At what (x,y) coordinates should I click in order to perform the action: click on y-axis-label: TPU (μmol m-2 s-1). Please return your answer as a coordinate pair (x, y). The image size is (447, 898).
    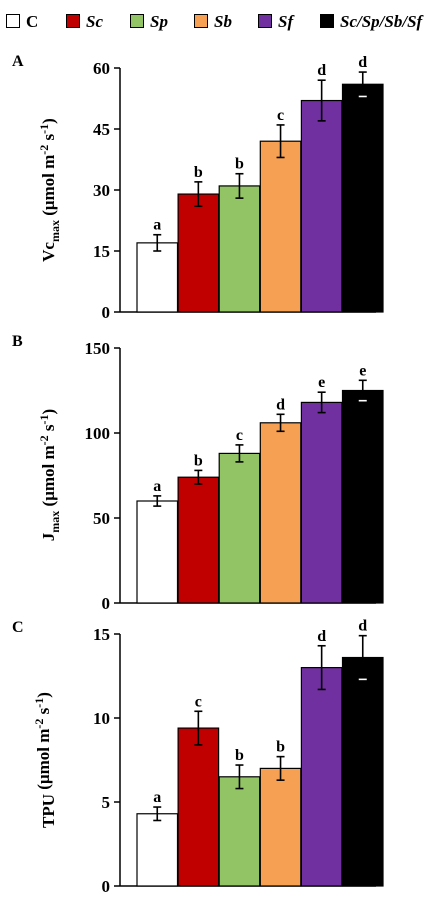
    Looking at the image, I should click on (45, 760).